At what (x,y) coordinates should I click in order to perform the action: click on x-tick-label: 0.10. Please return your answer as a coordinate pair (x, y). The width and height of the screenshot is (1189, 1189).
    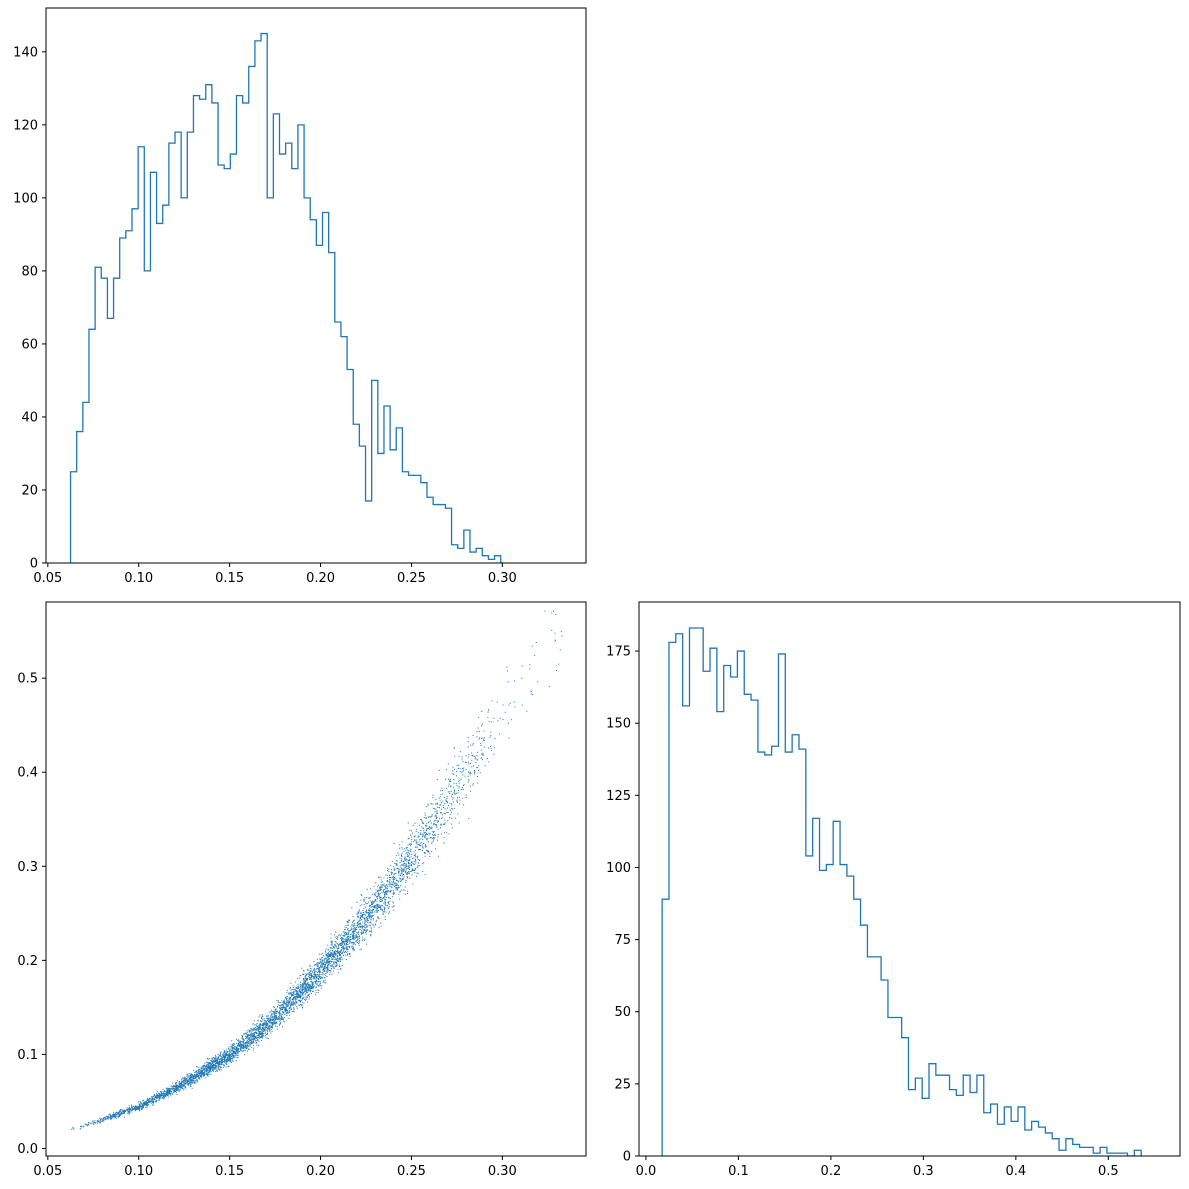
    Looking at the image, I should click on (138, 1171).